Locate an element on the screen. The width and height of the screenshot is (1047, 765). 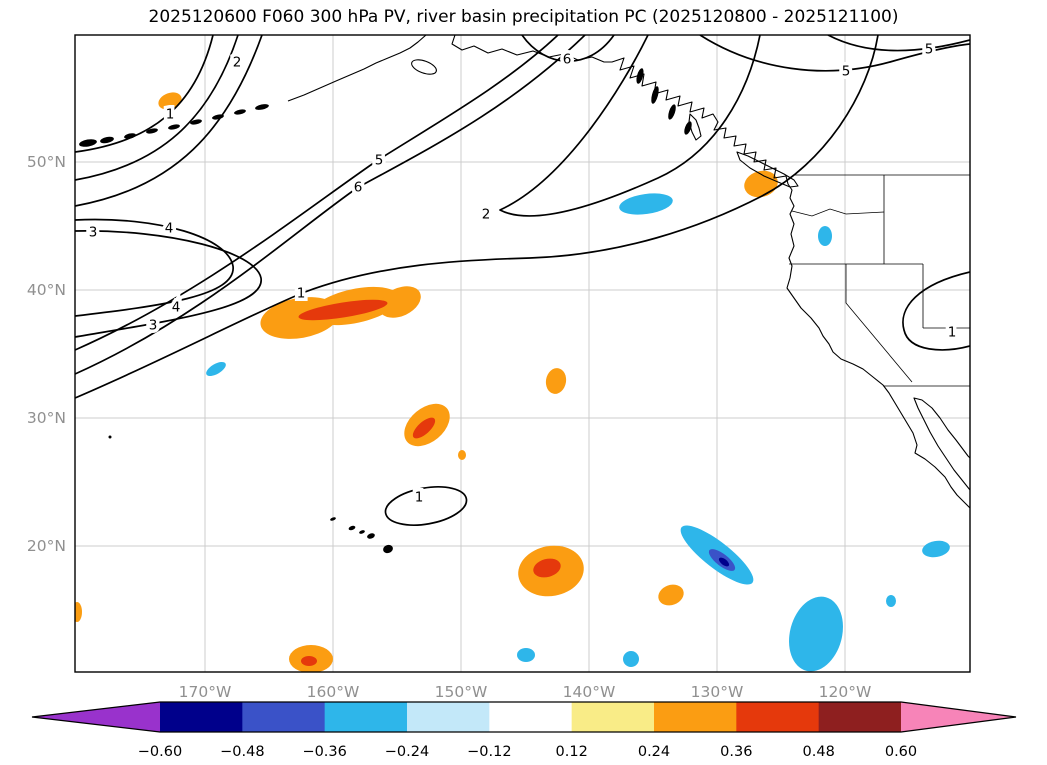
island-hawaii-oahu is located at coordinates (352, 528).